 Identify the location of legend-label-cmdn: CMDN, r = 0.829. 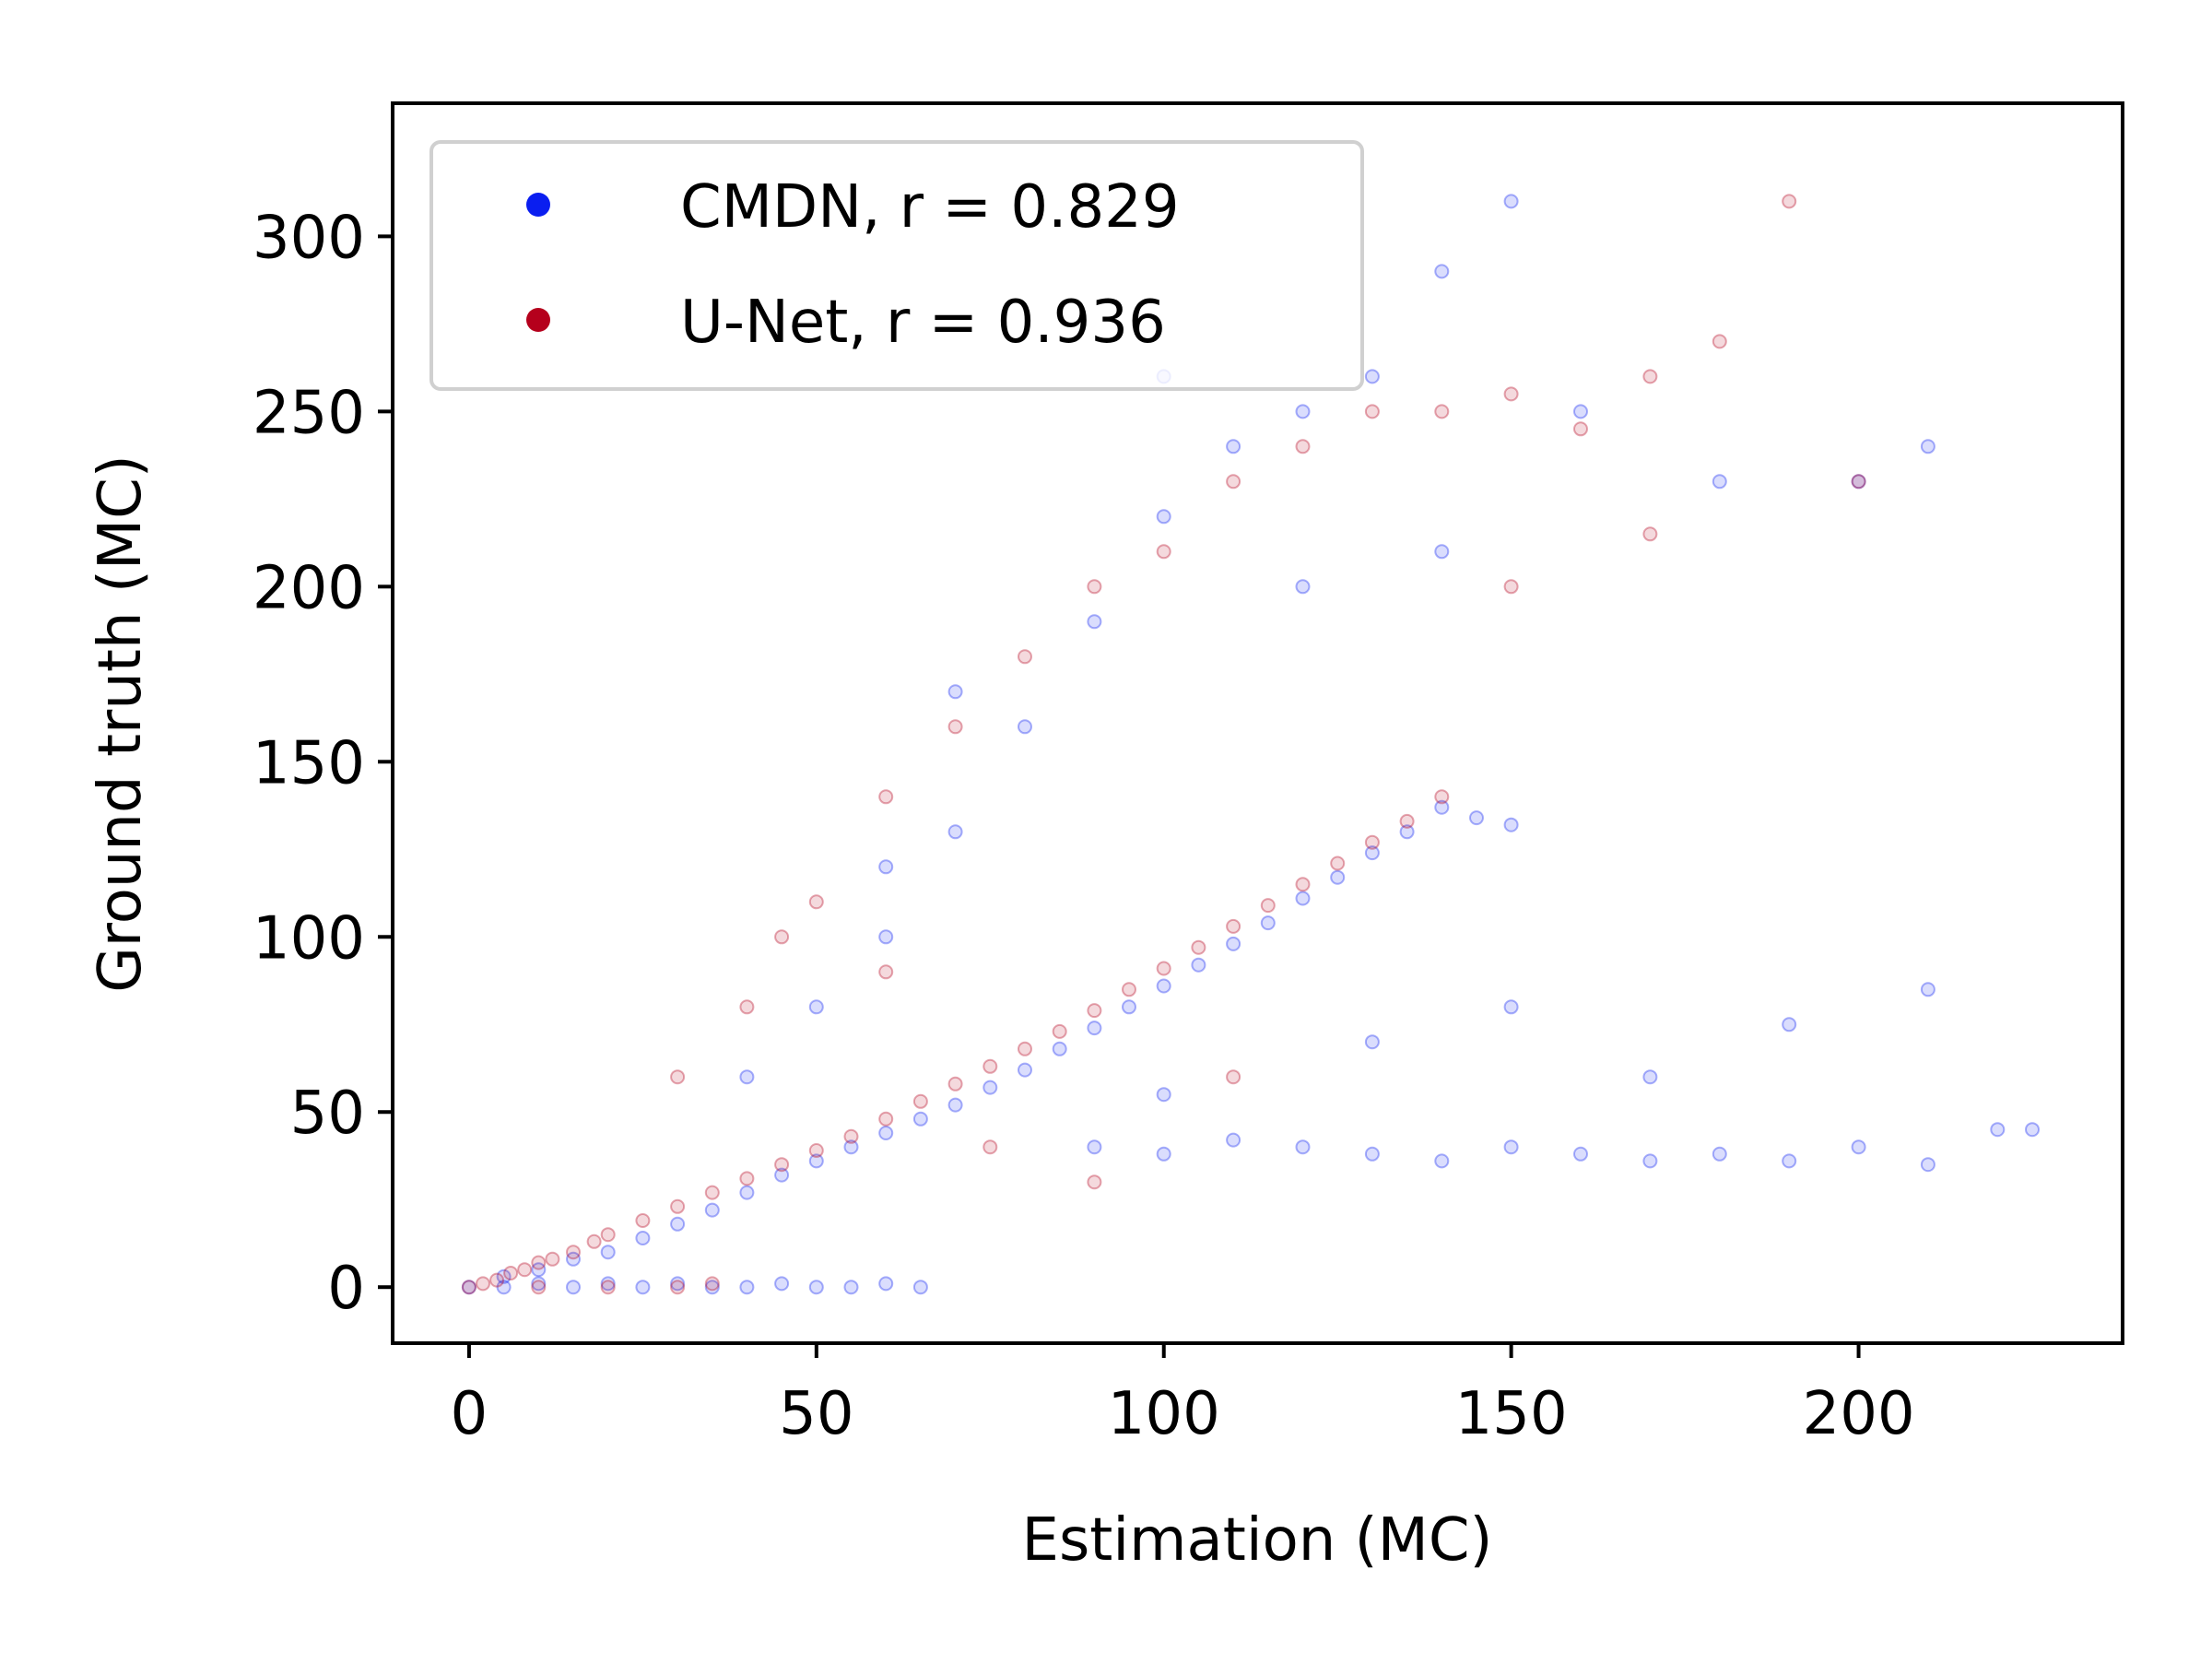
(930, 207).